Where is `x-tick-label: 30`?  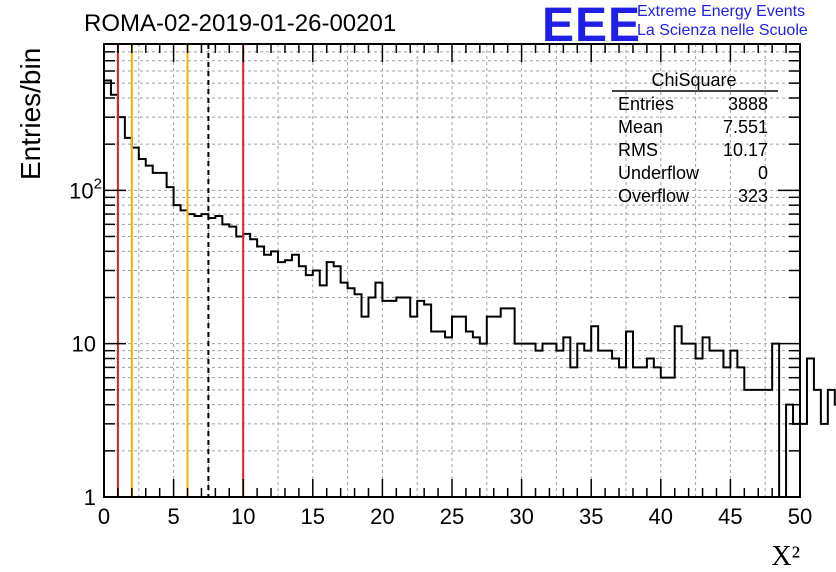
x-tick-label: 30 is located at coordinates (521, 516).